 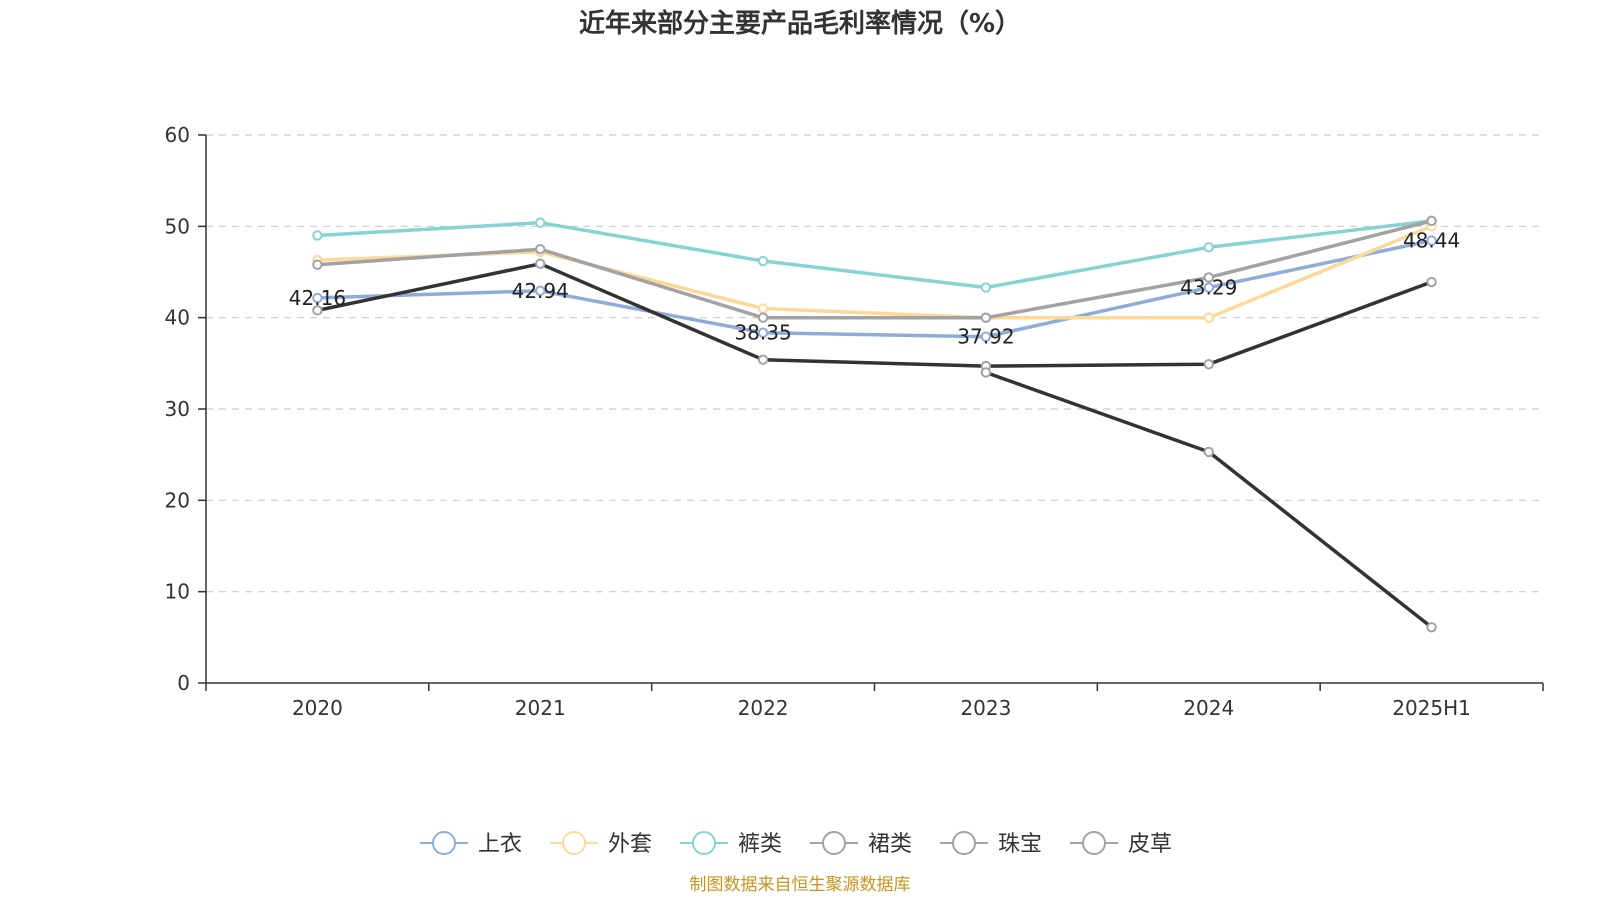 I want to click on series-line-珠宝, so click(x=875, y=315).